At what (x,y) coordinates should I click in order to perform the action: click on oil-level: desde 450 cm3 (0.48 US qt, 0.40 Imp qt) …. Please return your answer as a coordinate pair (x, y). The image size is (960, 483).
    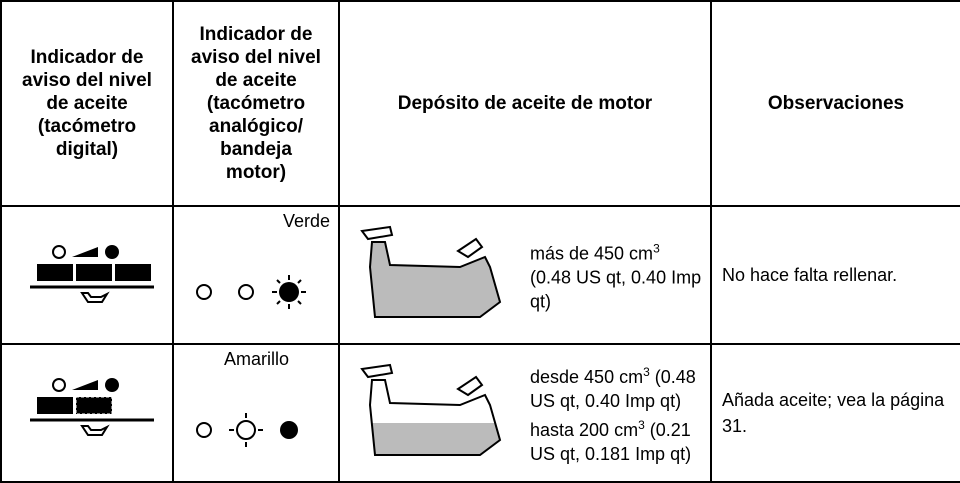
    Looking at the image, I should click on (617, 413).